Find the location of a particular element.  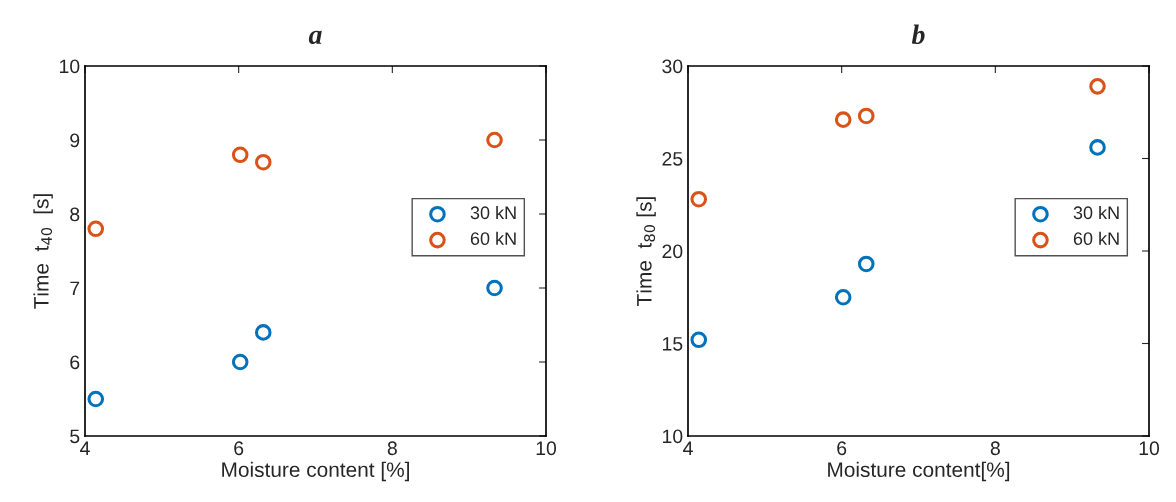

y-tick-label: 8 is located at coordinates (75, 214).